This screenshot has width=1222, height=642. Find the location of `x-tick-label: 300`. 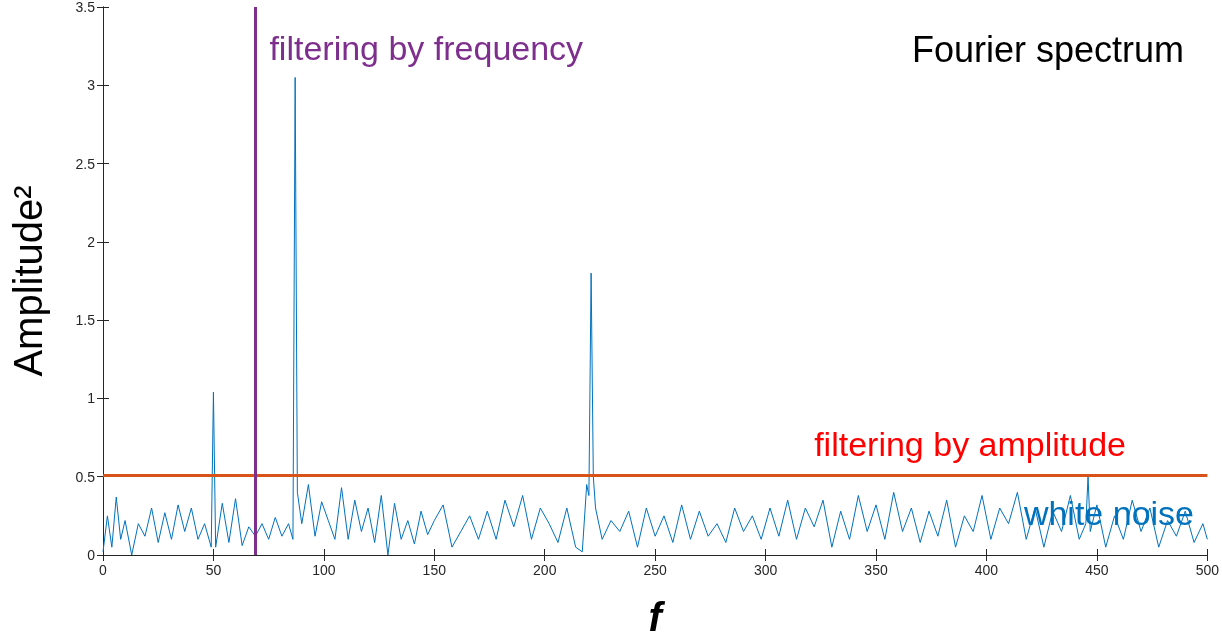

x-tick-label: 300 is located at coordinates (765, 570).